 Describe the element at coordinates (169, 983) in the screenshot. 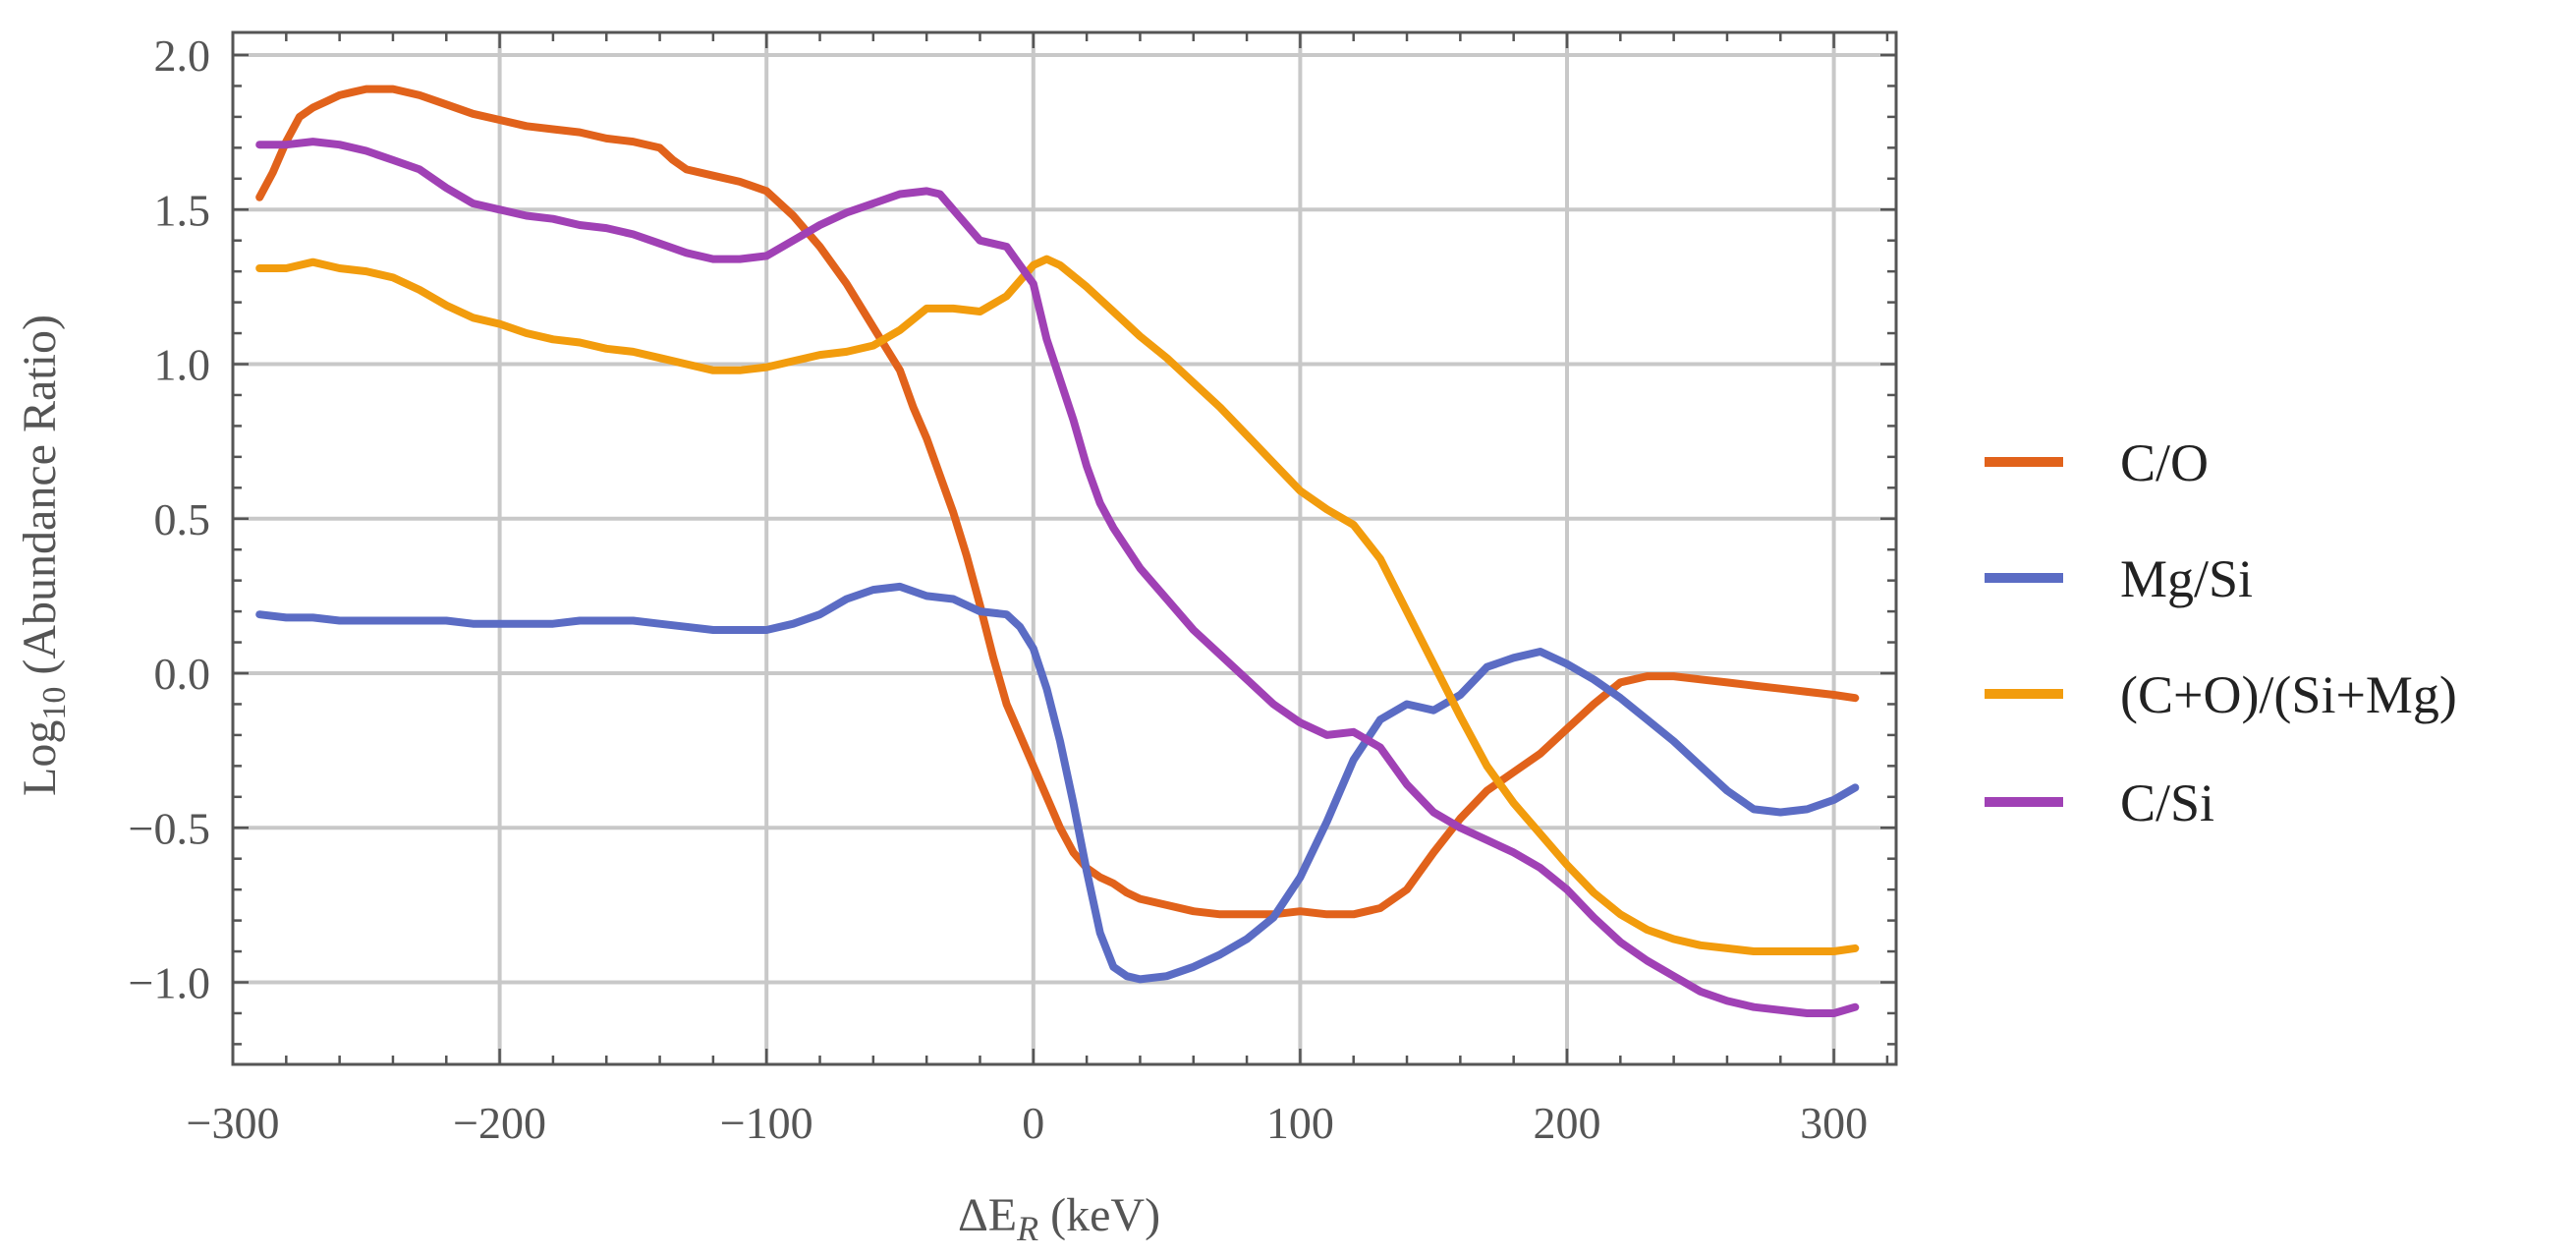

I see `y-tick-label: −1.0` at that location.